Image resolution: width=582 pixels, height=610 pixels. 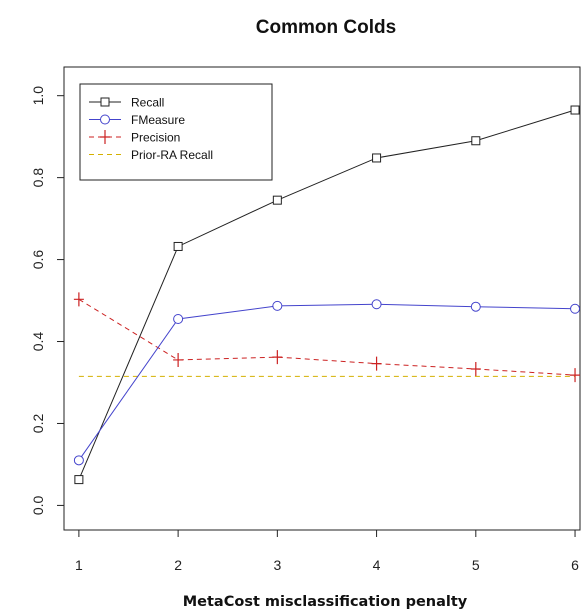 I want to click on y-tick-label: 0.0, so click(x=38, y=505).